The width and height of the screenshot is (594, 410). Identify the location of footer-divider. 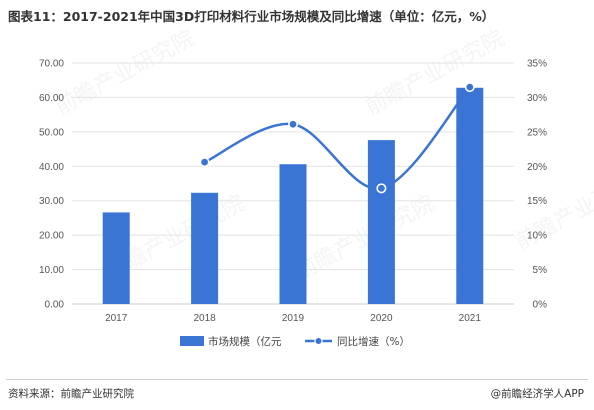
(297, 379).